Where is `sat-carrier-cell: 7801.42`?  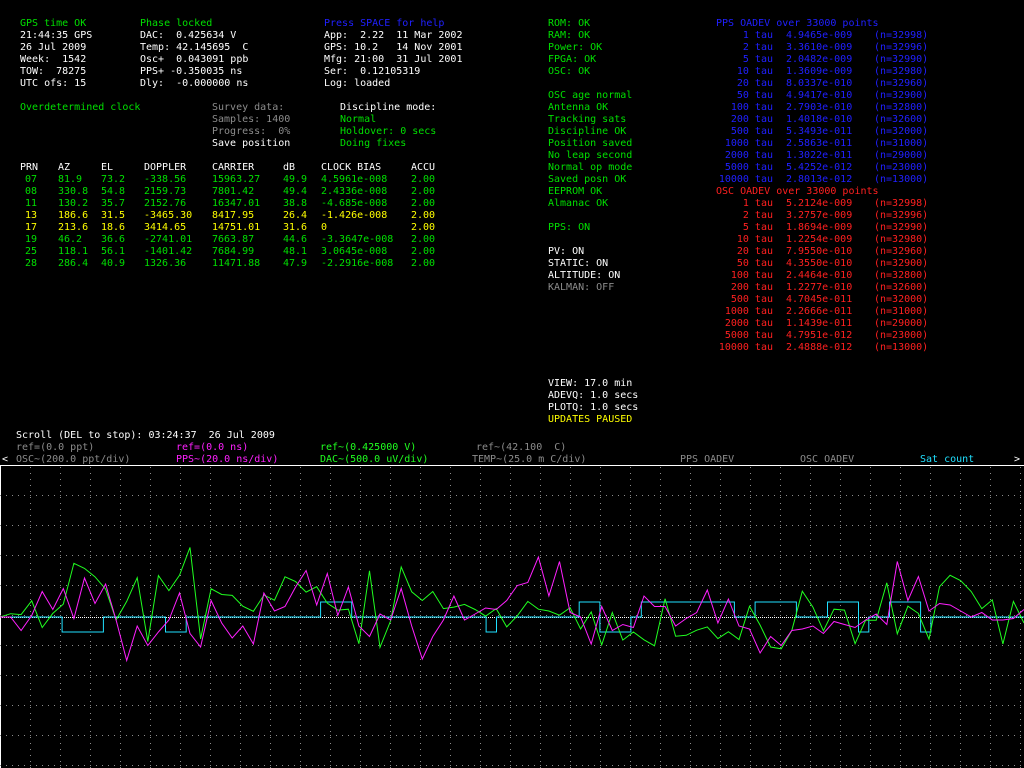
sat-carrier-cell: 7801.42 is located at coordinates (233, 191).